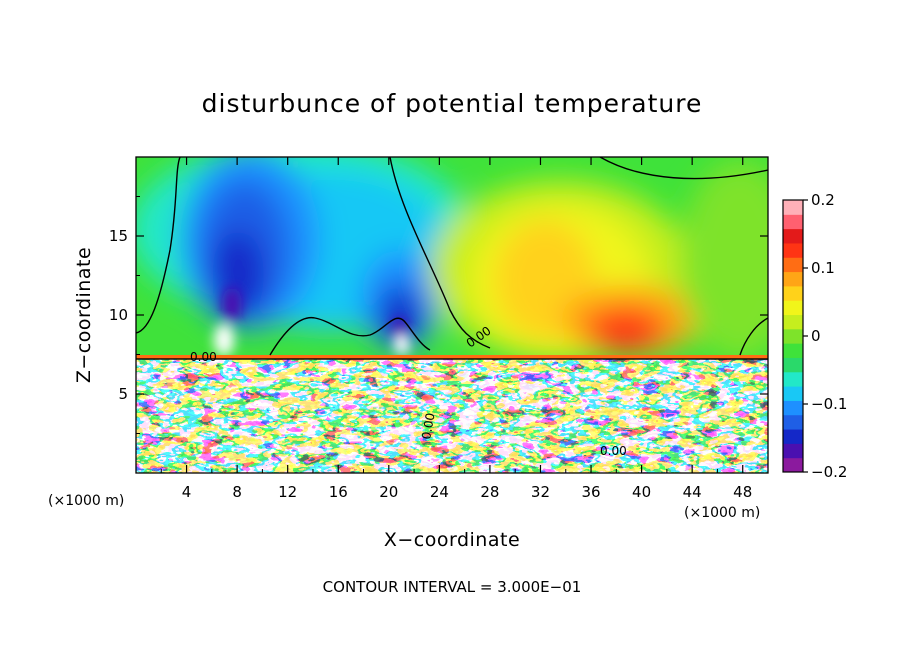 The image size is (904, 654). Describe the element at coordinates (641, 492) in the screenshot. I see `x-tick-label: 40` at that location.